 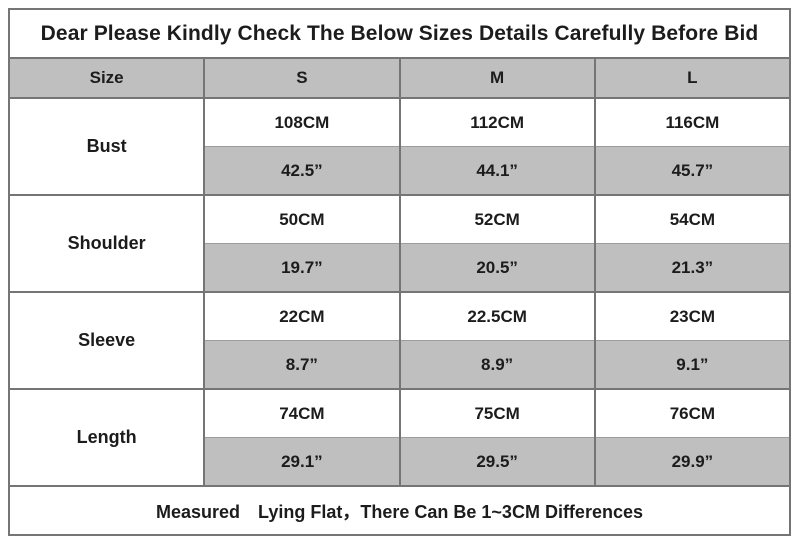 I want to click on shoulder-inch-row: 19.7” 20.5” 21.3”, so click(x=400, y=268).